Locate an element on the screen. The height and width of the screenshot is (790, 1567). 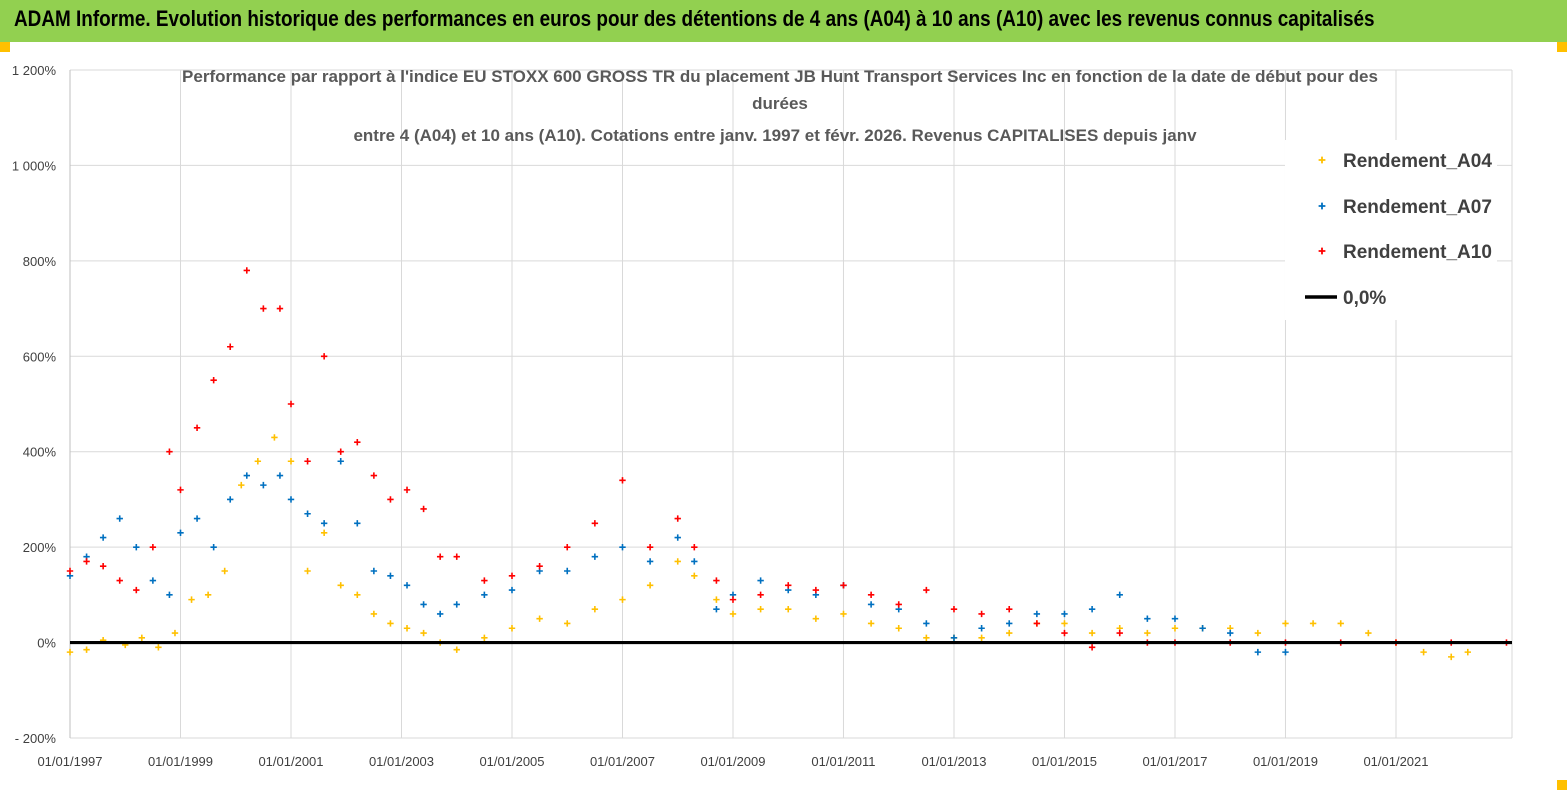
chart-title-line: durées is located at coordinates (780, 103).